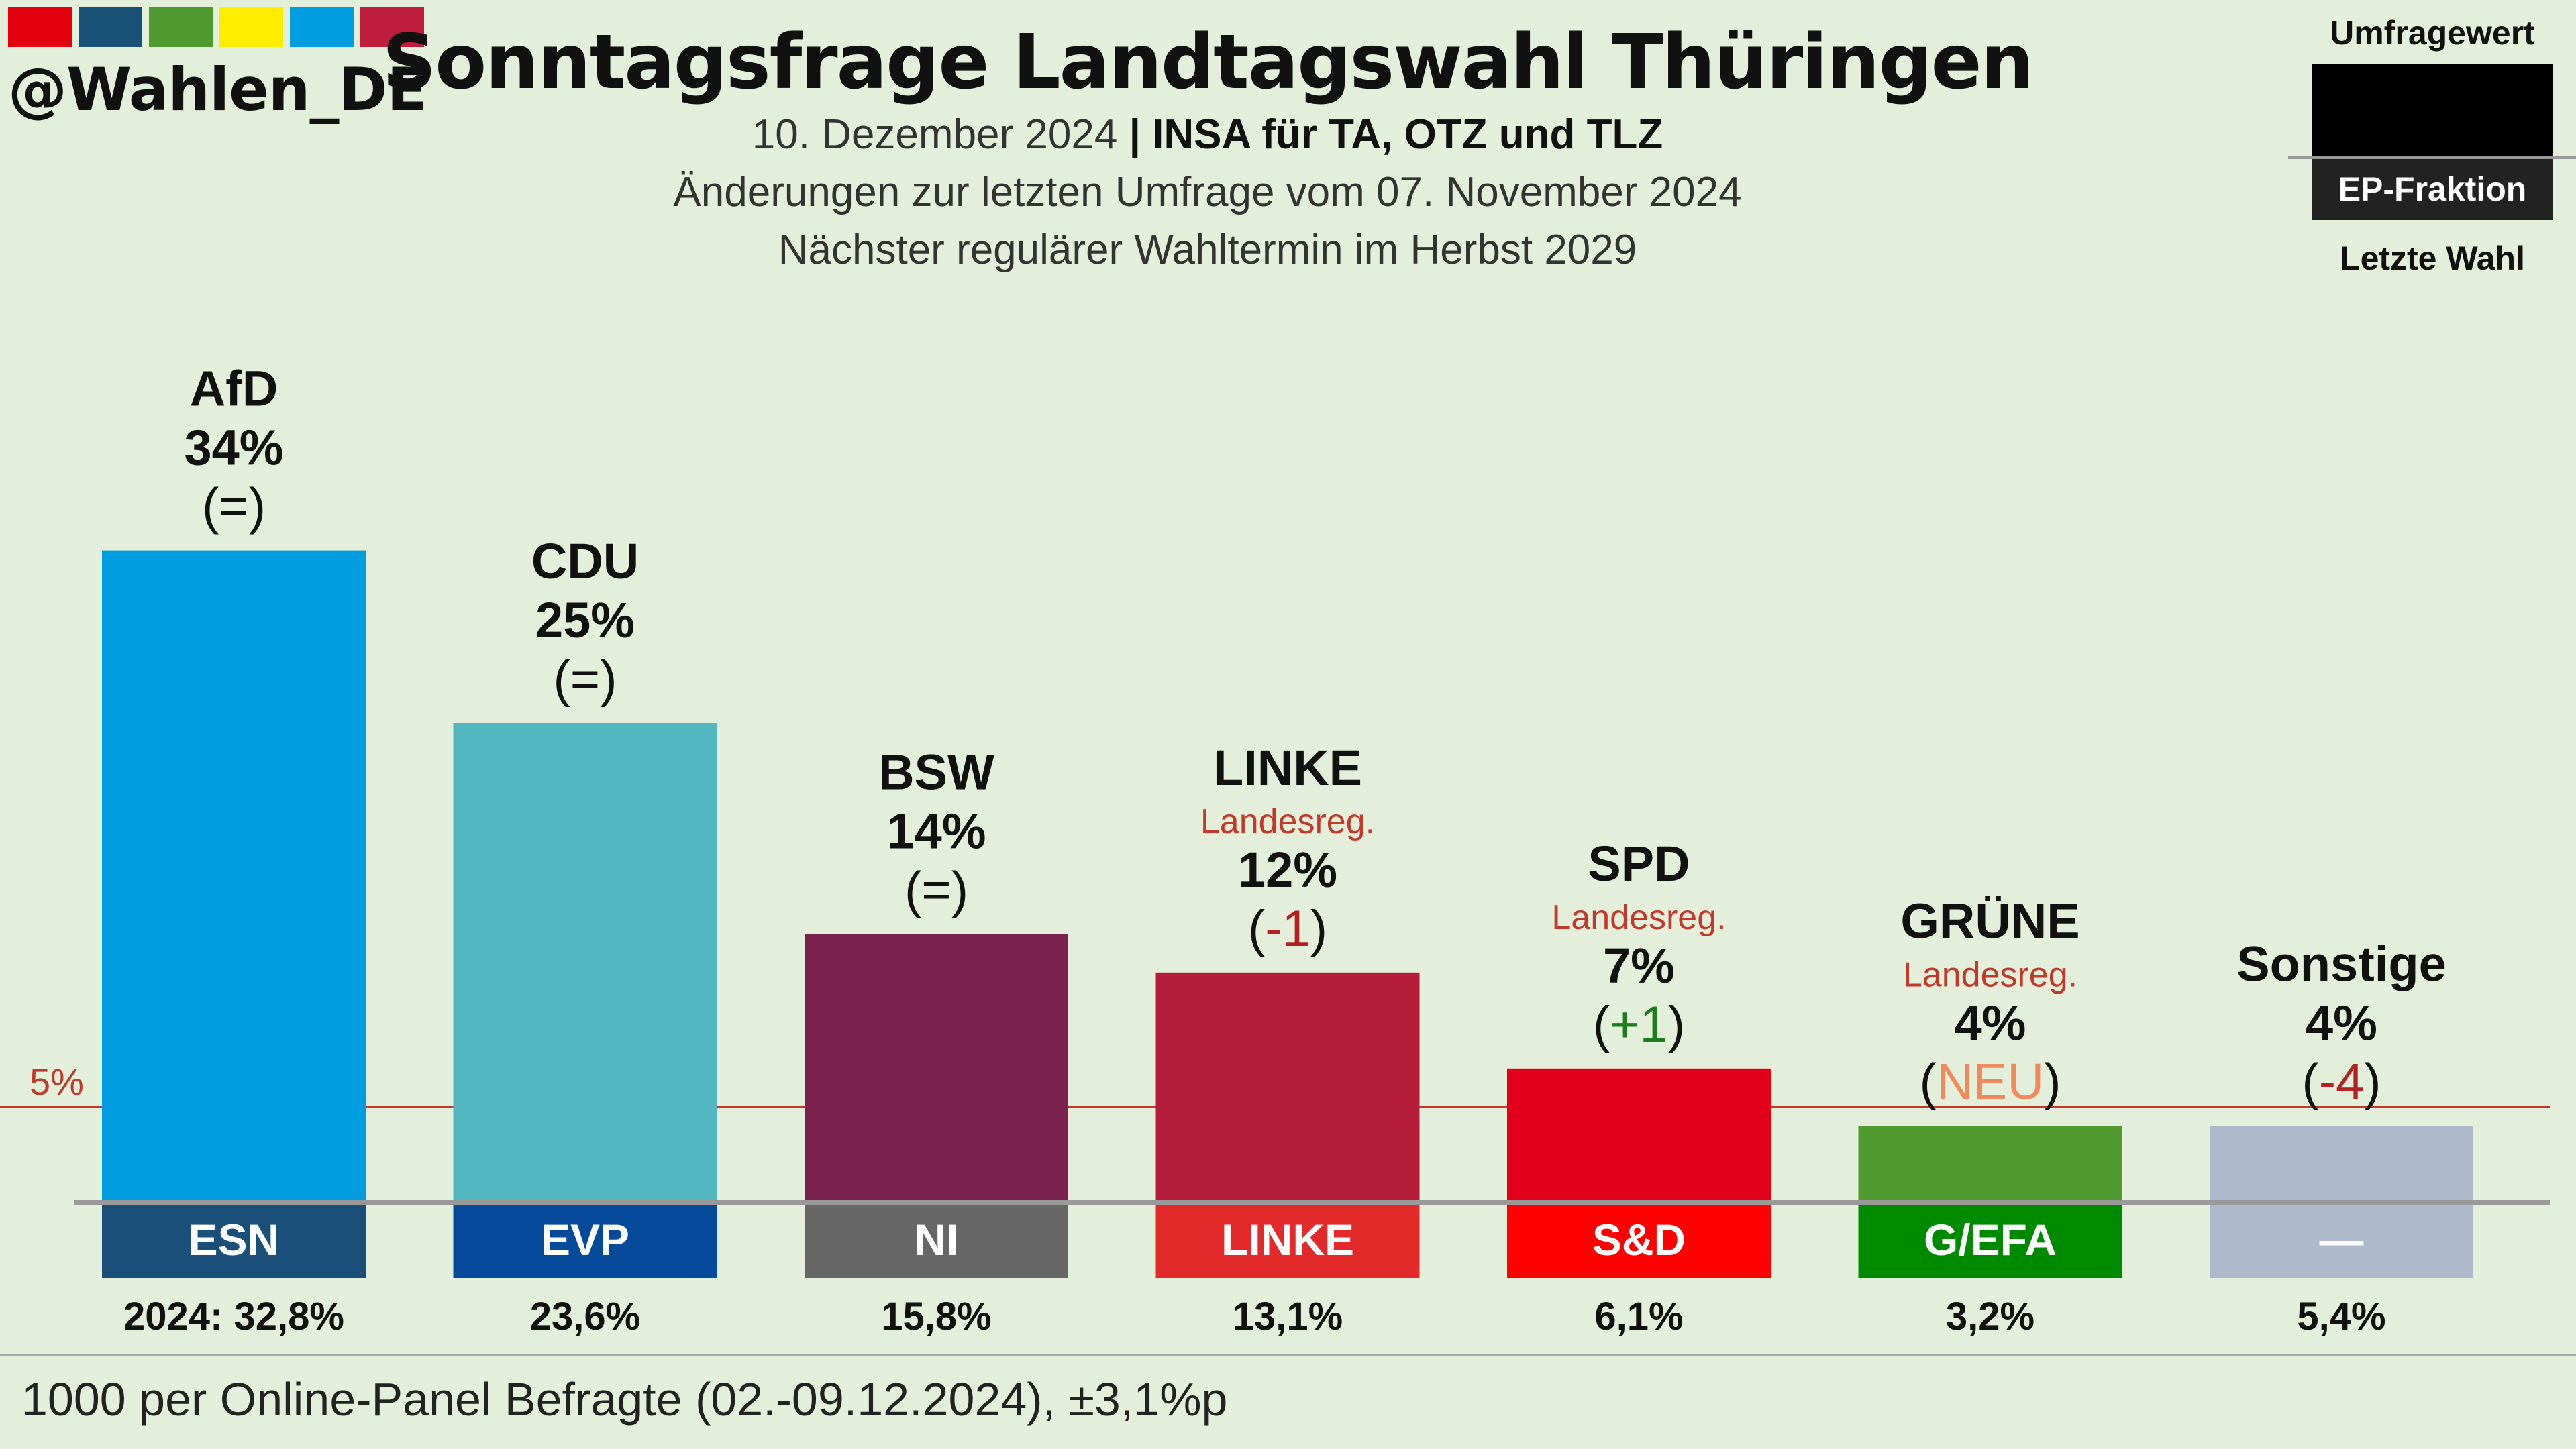 The image size is (2576, 1449). I want to click on legend-key: Umfragewert EP-Fraktion Letzte Wahl, so click(2432, 145).